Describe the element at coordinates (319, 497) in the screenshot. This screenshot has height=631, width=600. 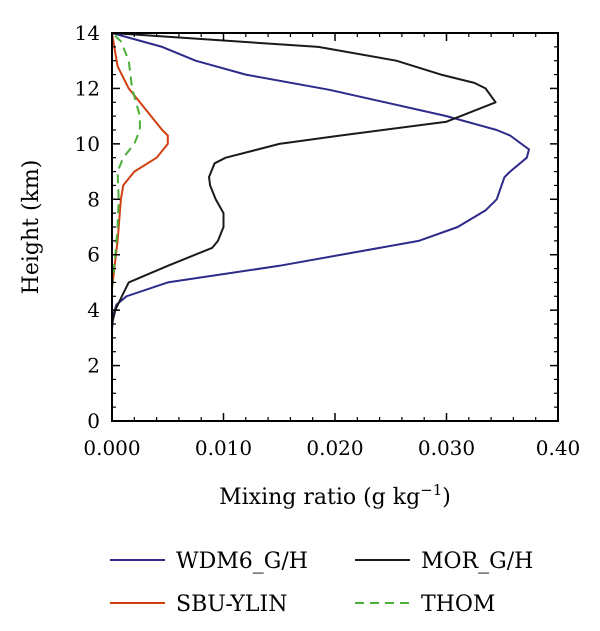
I see `x-axis-label-text: Mixing ratio (g kg` at that location.